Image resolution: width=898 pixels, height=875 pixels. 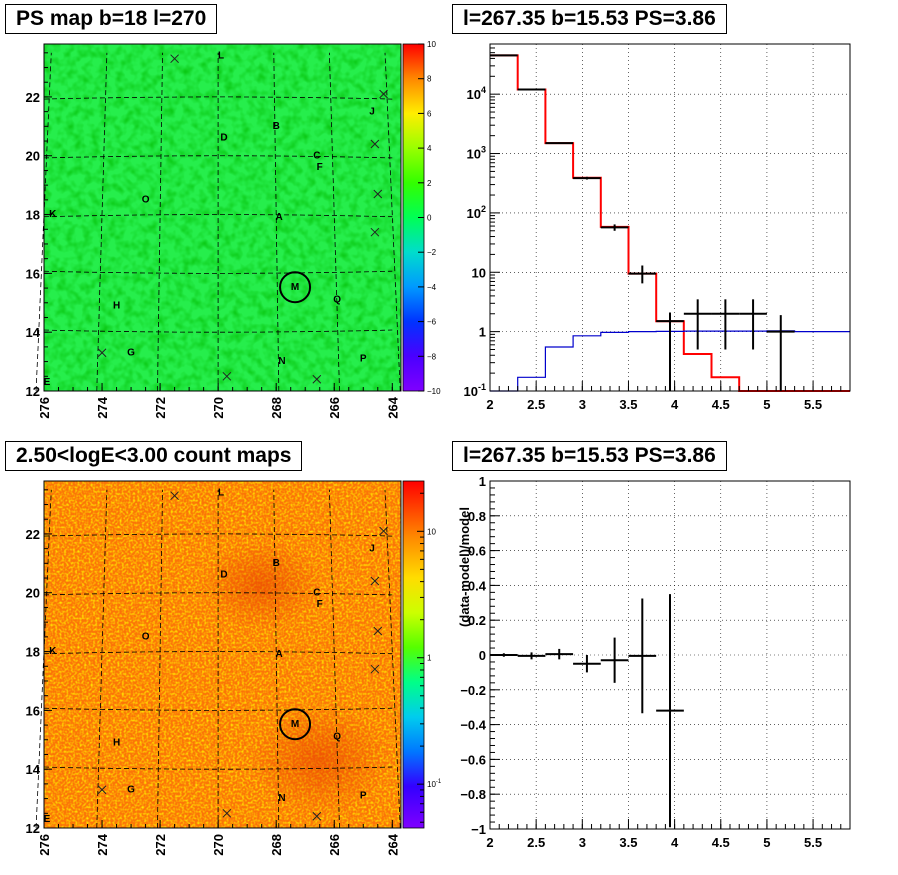 What do you see at coordinates (721, 842) in the screenshot?
I see `residual-x-tick-label: 4.5` at bounding box center [721, 842].